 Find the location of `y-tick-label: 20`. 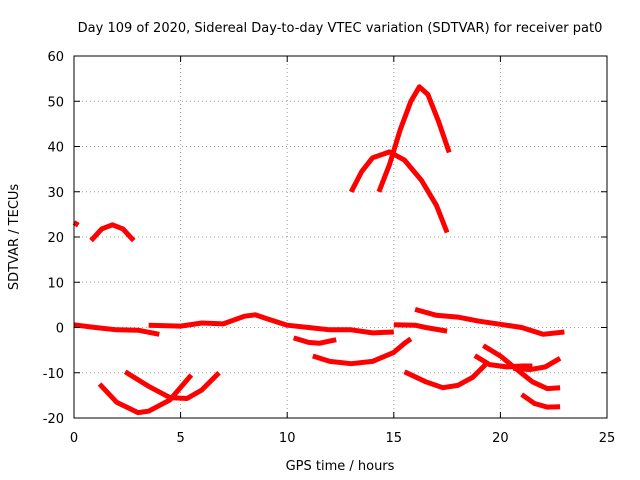

y-tick-label: 20 is located at coordinates (55, 238).